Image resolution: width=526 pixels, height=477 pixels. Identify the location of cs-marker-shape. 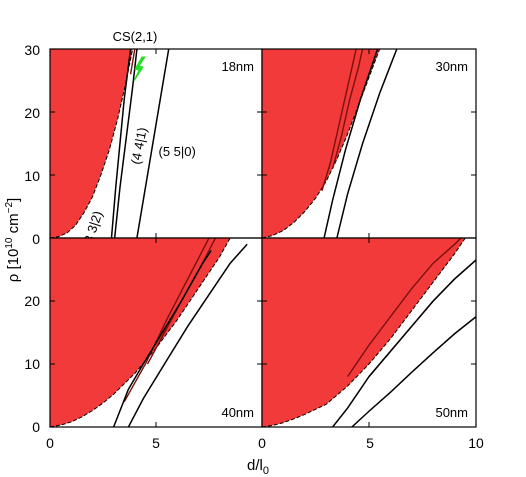
(139, 69).